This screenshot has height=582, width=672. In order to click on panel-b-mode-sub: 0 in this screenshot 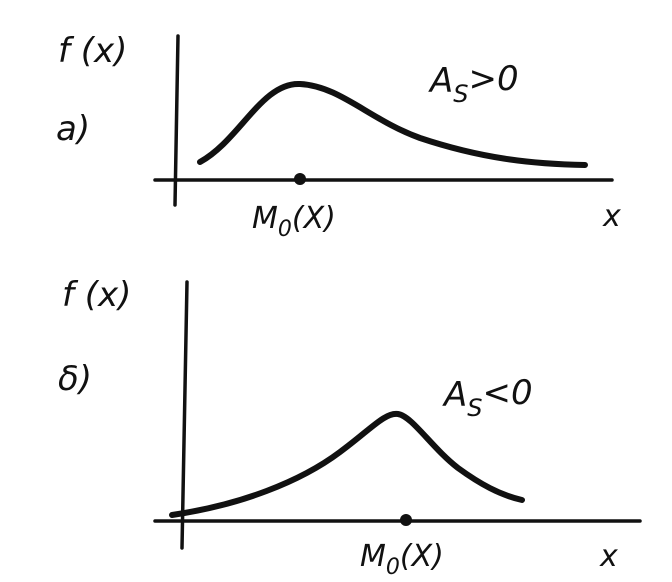, I will do `click(393, 567)`.